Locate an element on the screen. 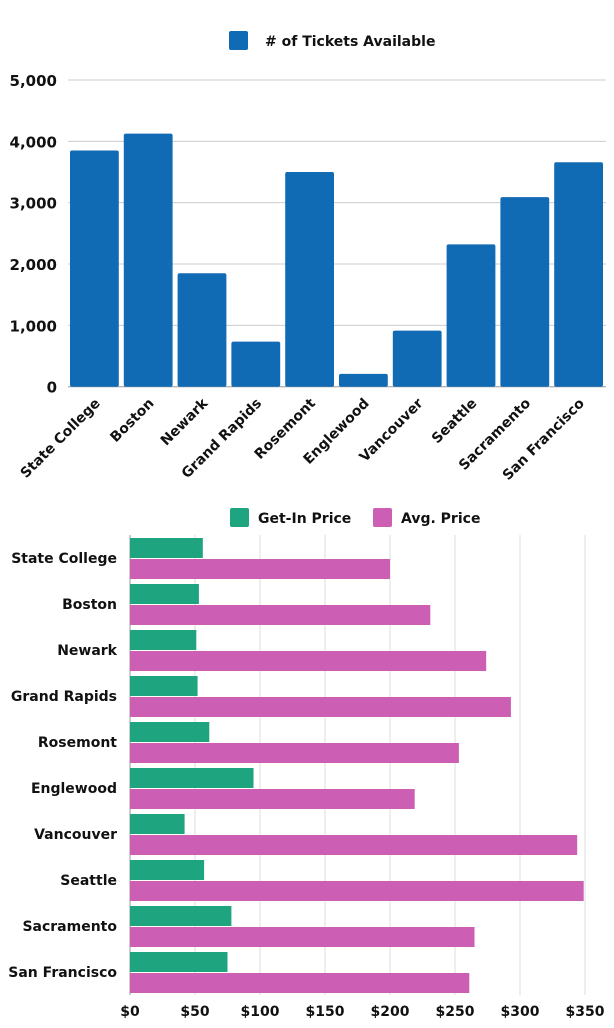 The height and width of the screenshot is (1028, 614). bar-avg-state-college is located at coordinates (260, 569).